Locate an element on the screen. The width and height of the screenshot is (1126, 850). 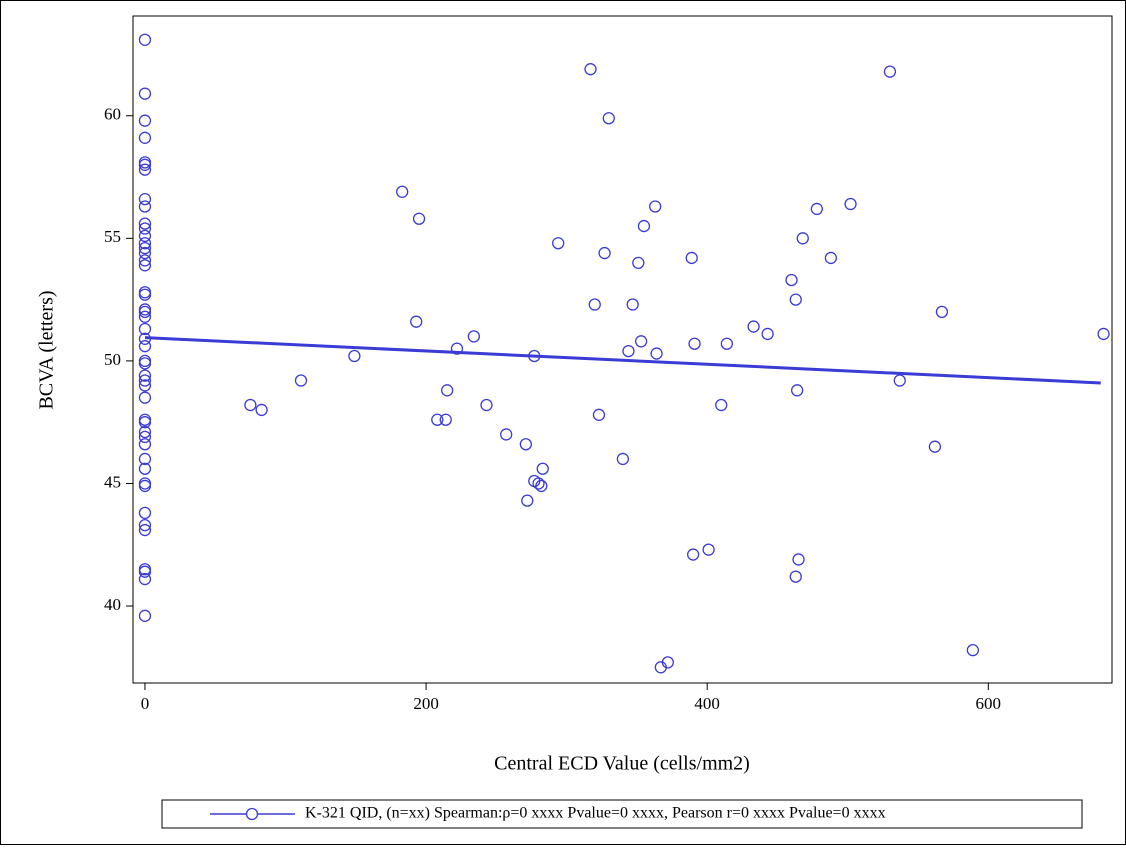
legend is located at coordinates (622, 814).